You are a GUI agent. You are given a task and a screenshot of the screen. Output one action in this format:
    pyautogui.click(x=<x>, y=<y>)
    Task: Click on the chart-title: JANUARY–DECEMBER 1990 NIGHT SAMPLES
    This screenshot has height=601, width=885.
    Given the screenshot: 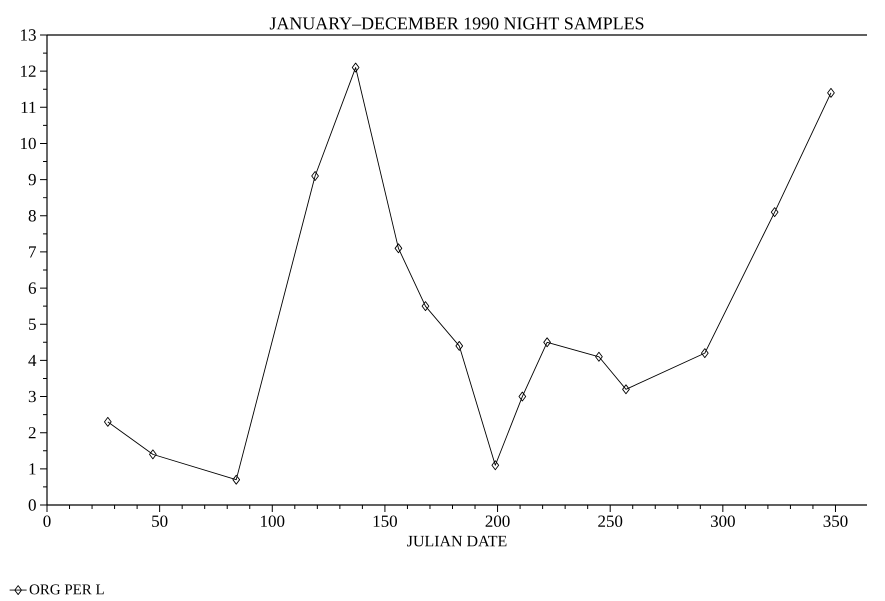 What is the action you would take?
    pyautogui.click(x=457, y=23)
    